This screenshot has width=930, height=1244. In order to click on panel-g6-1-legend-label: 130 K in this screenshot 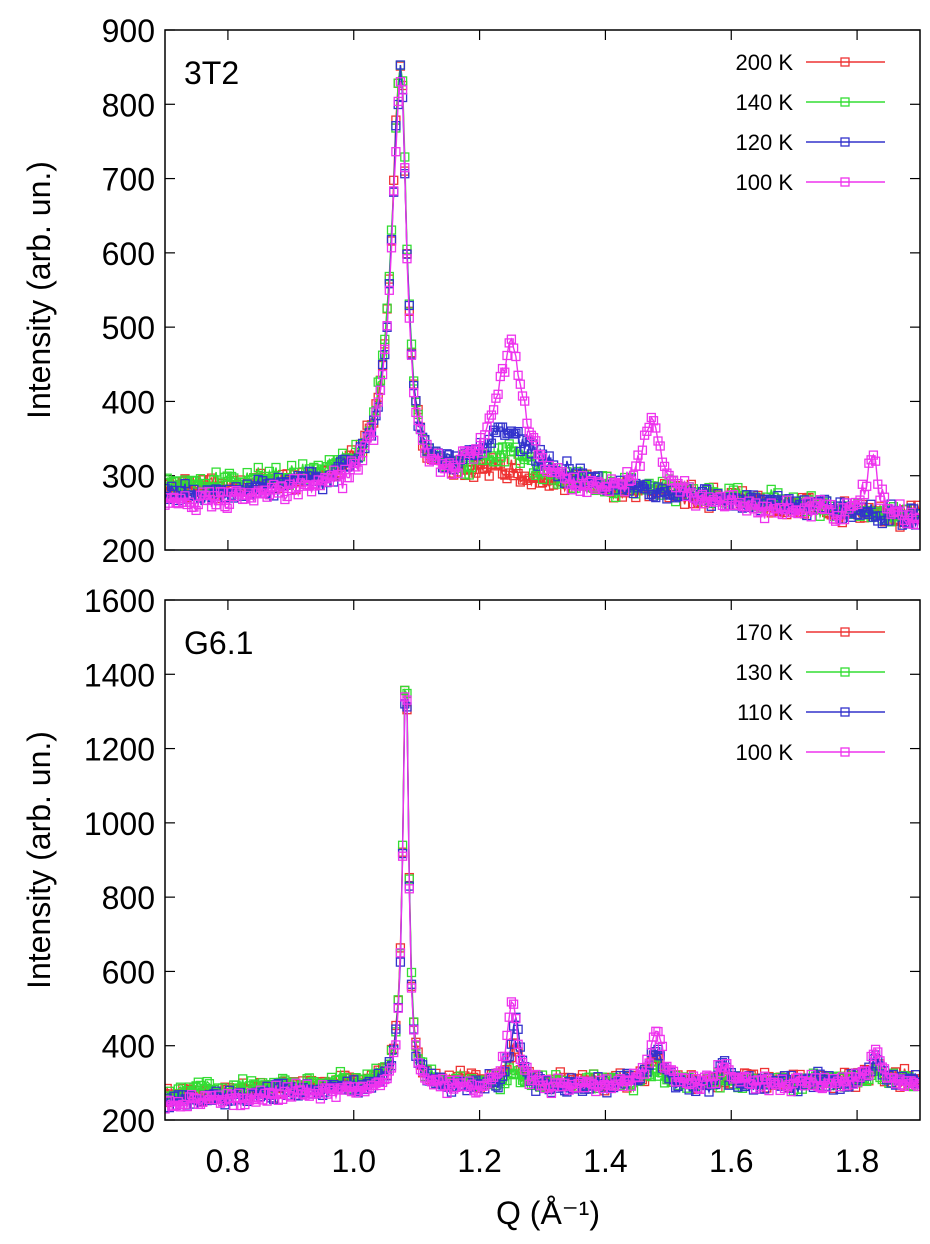, I will do `click(765, 672)`.